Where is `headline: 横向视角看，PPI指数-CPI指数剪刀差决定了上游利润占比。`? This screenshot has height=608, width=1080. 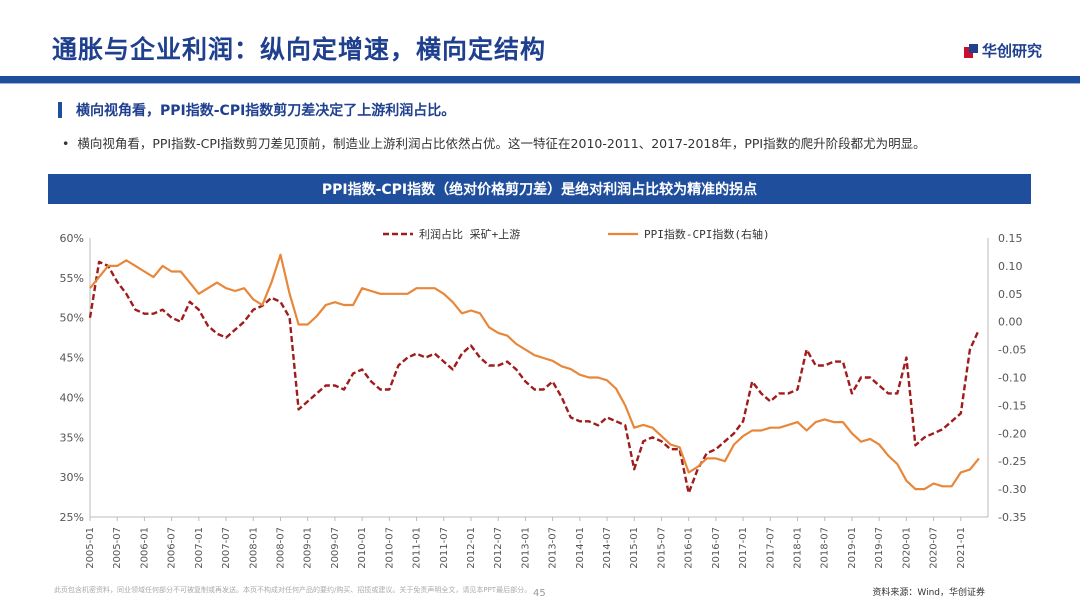 headline: 横向视角看，PPI指数-CPI指数剪刀差决定了上游利润占比。 is located at coordinates (256, 110).